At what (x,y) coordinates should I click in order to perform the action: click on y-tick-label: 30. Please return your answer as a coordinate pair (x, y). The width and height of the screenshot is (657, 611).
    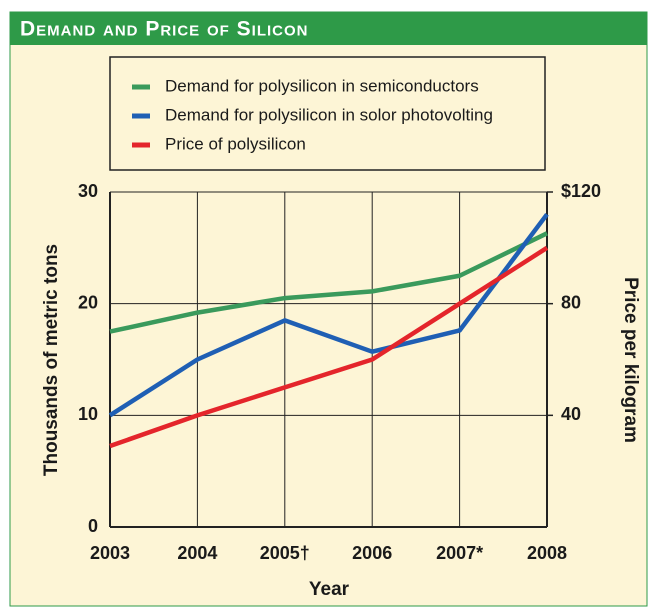
    Looking at the image, I should click on (88, 191).